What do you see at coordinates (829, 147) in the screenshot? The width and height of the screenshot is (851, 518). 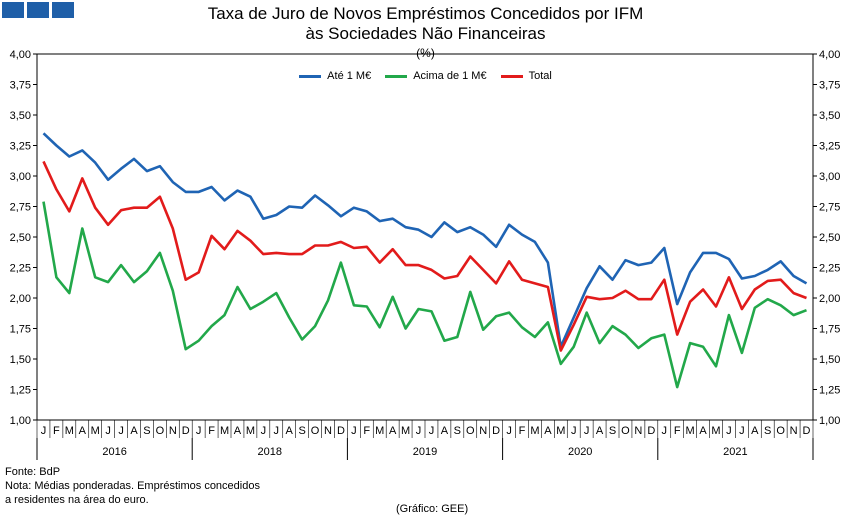 I see `y-tick-label-right: 3,25` at bounding box center [829, 147].